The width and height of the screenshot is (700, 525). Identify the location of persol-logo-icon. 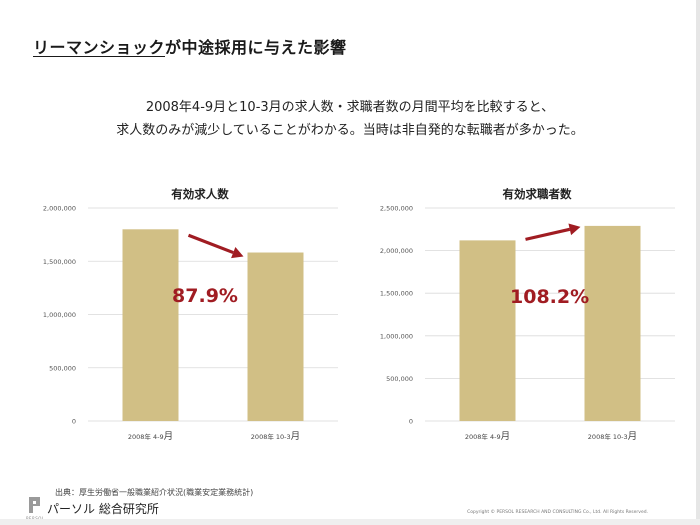
(34, 505).